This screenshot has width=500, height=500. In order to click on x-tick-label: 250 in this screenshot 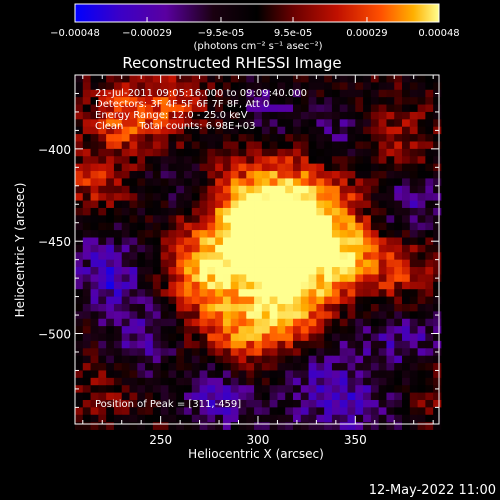, I will do `click(160, 440)`.